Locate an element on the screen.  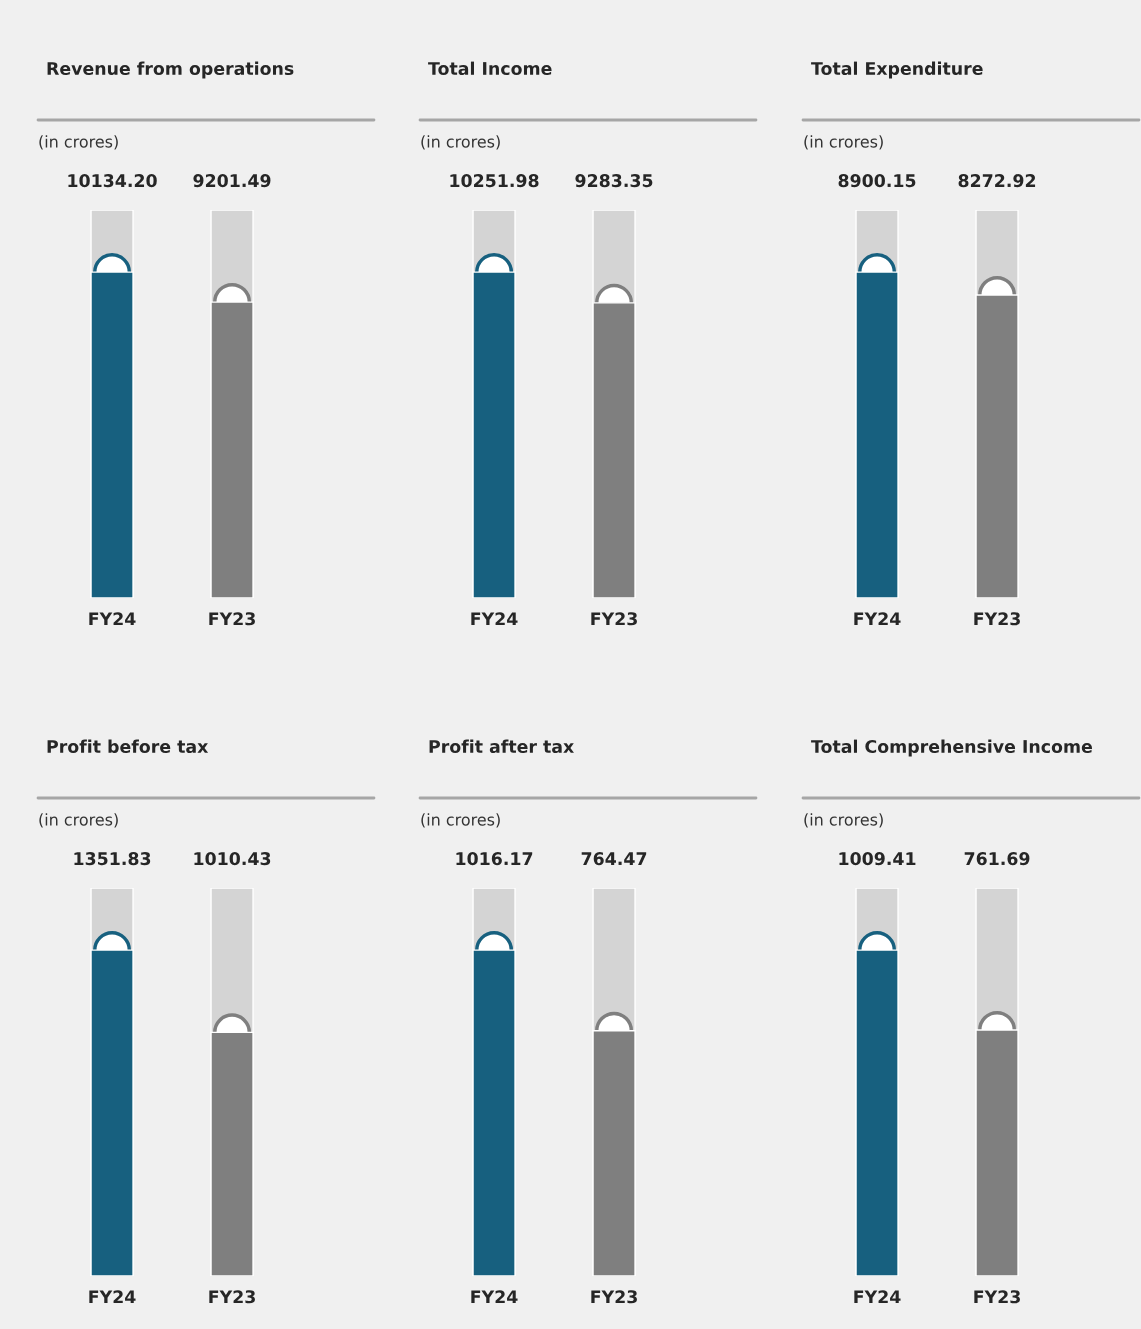
data-label: 9201.49 is located at coordinates (232, 181).